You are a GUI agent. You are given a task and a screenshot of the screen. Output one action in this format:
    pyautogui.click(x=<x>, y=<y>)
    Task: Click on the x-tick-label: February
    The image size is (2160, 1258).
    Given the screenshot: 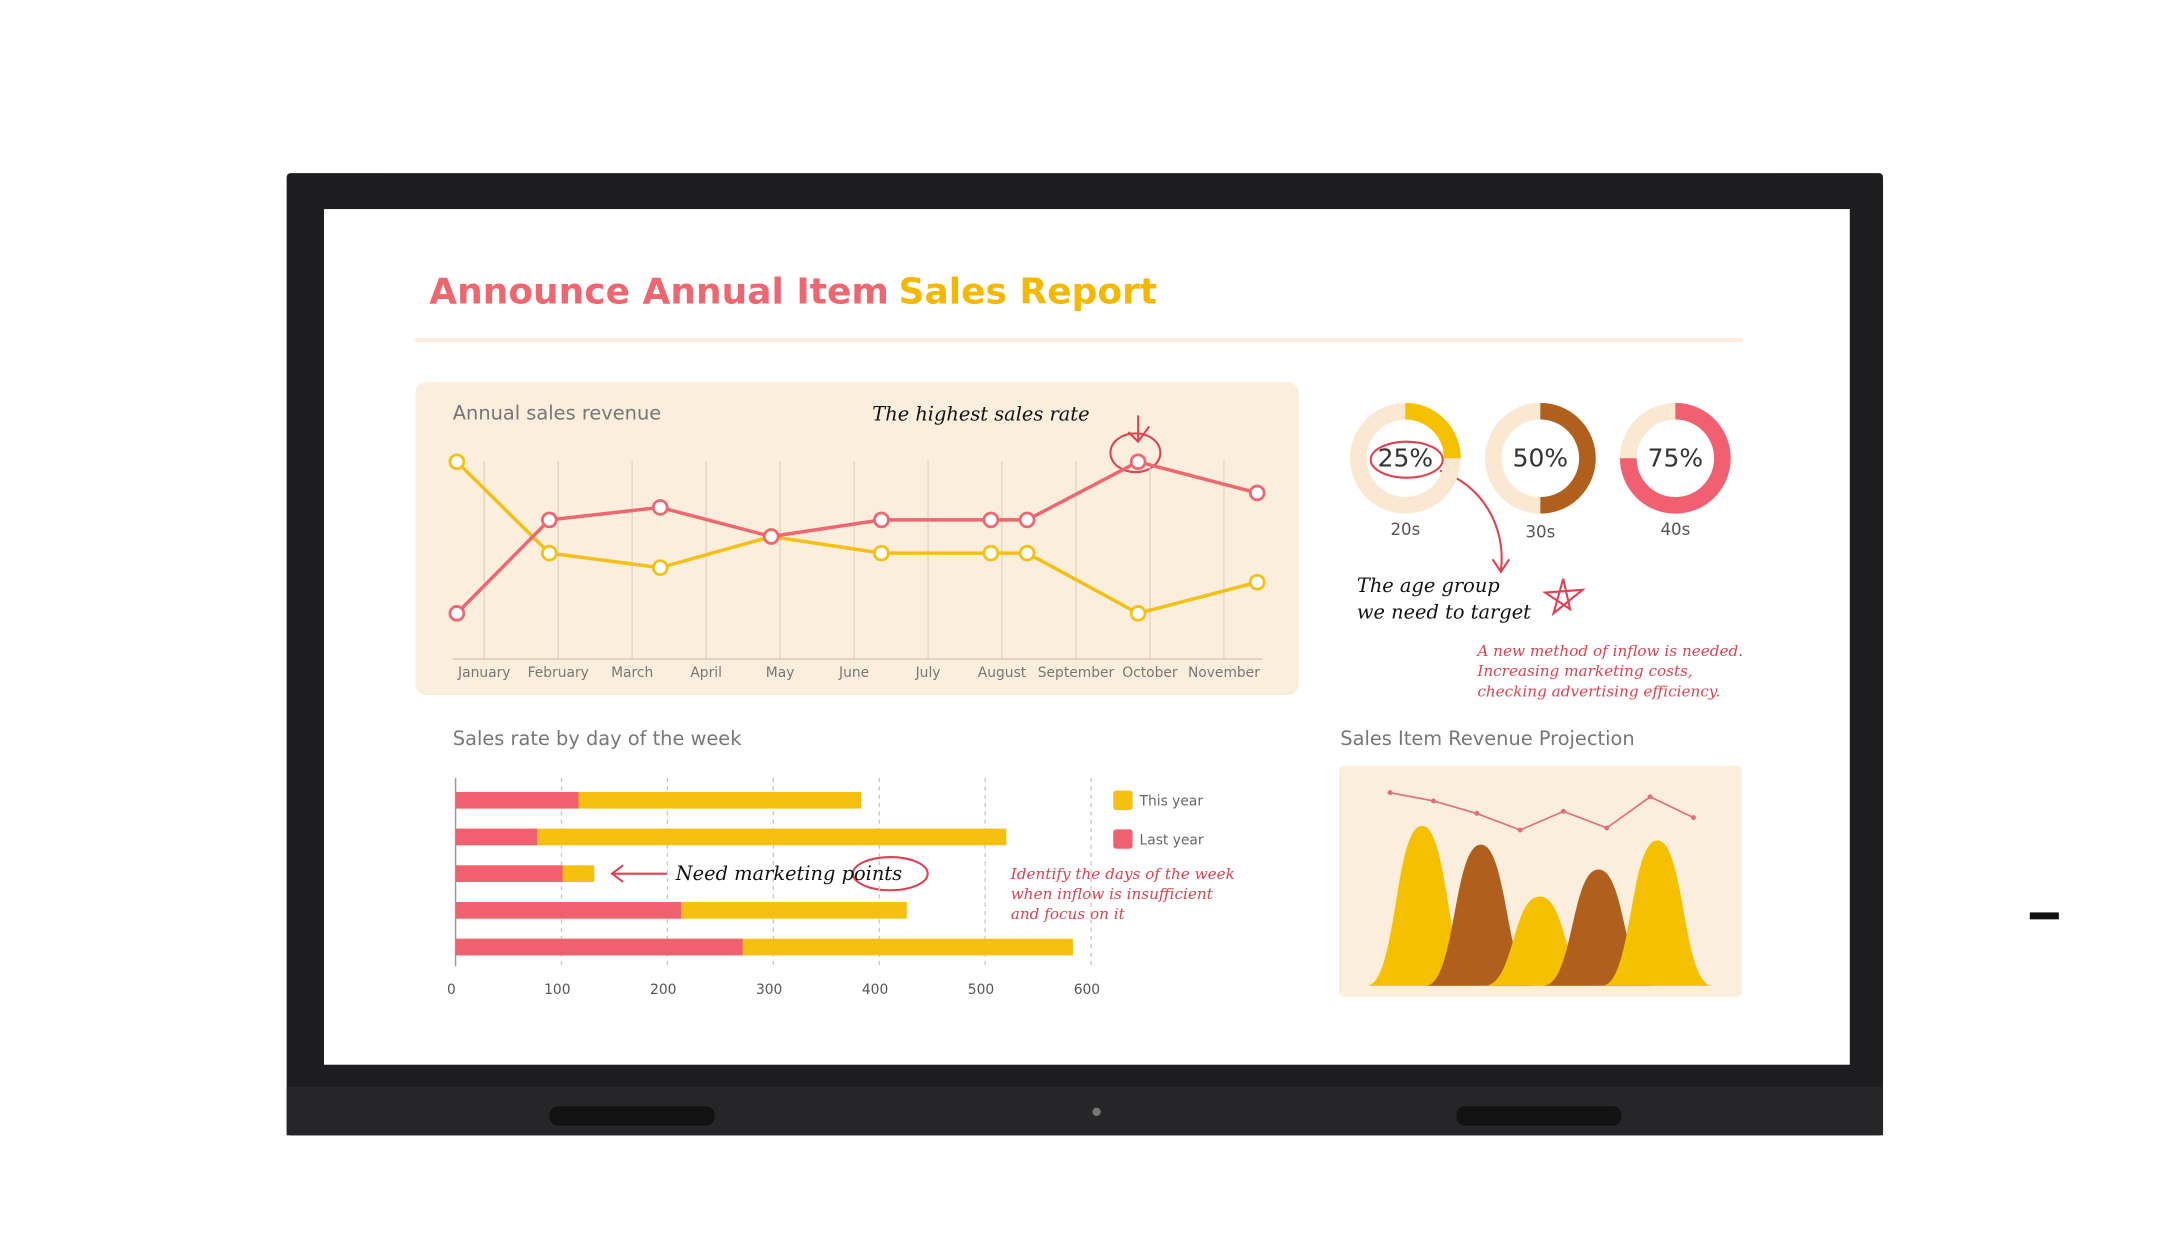 What is the action you would take?
    pyautogui.click(x=558, y=673)
    